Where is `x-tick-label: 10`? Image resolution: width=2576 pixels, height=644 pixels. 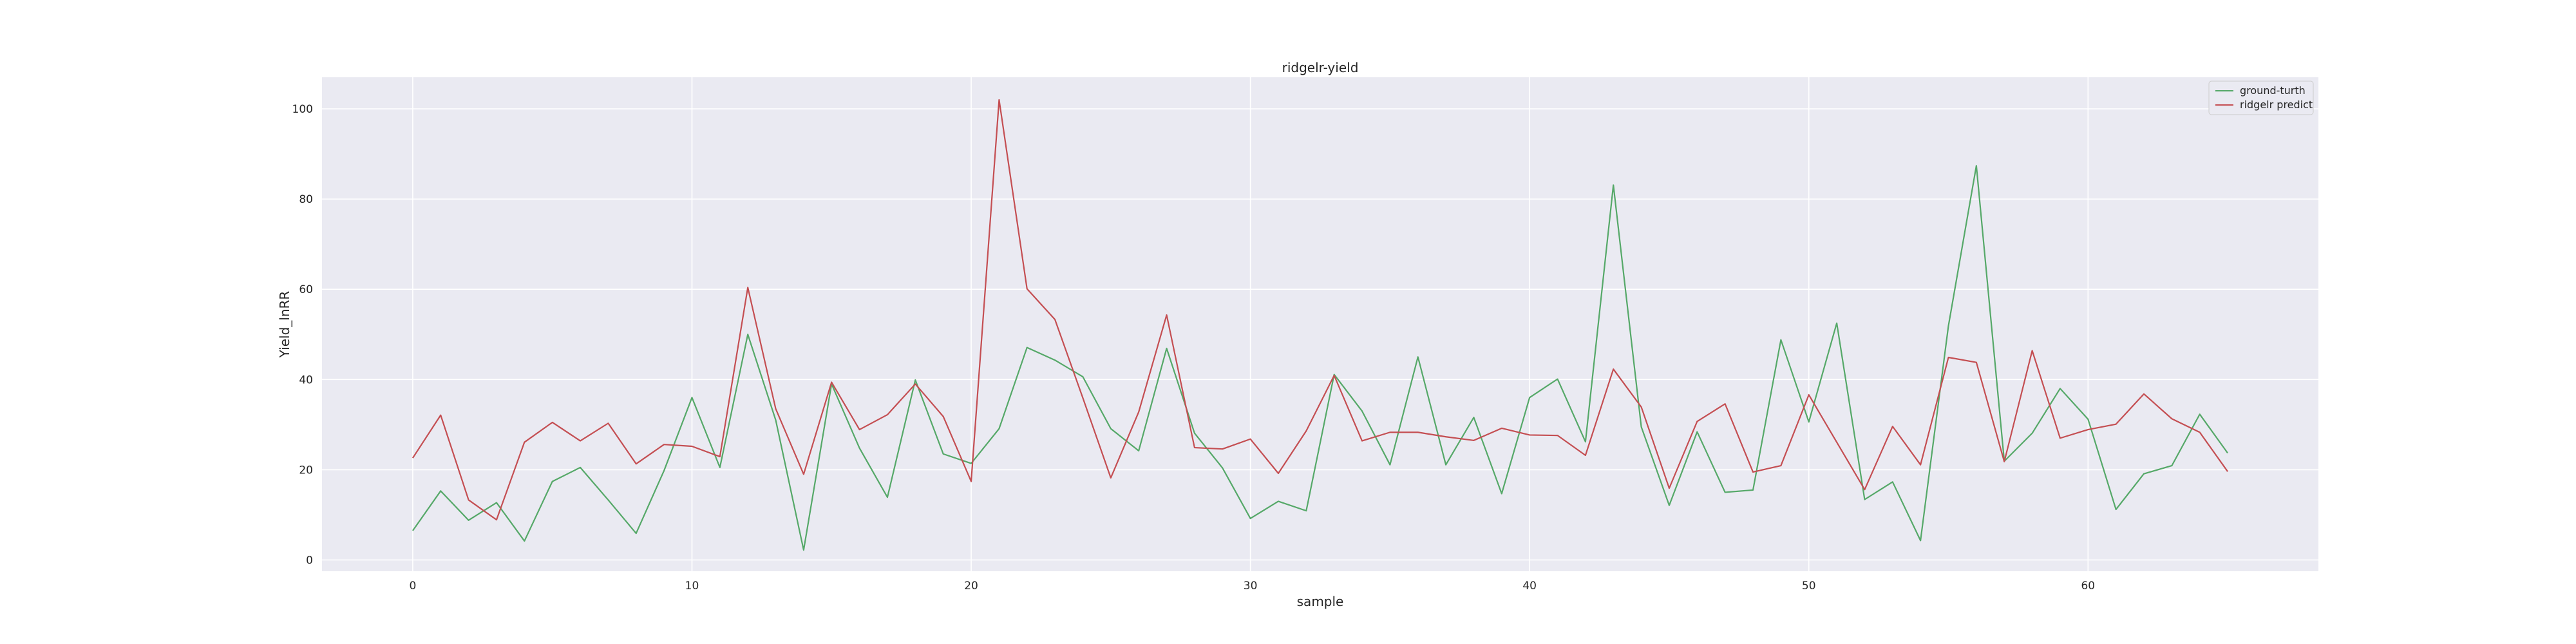 x-tick-label: 10 is located at coordinates (692, 586).